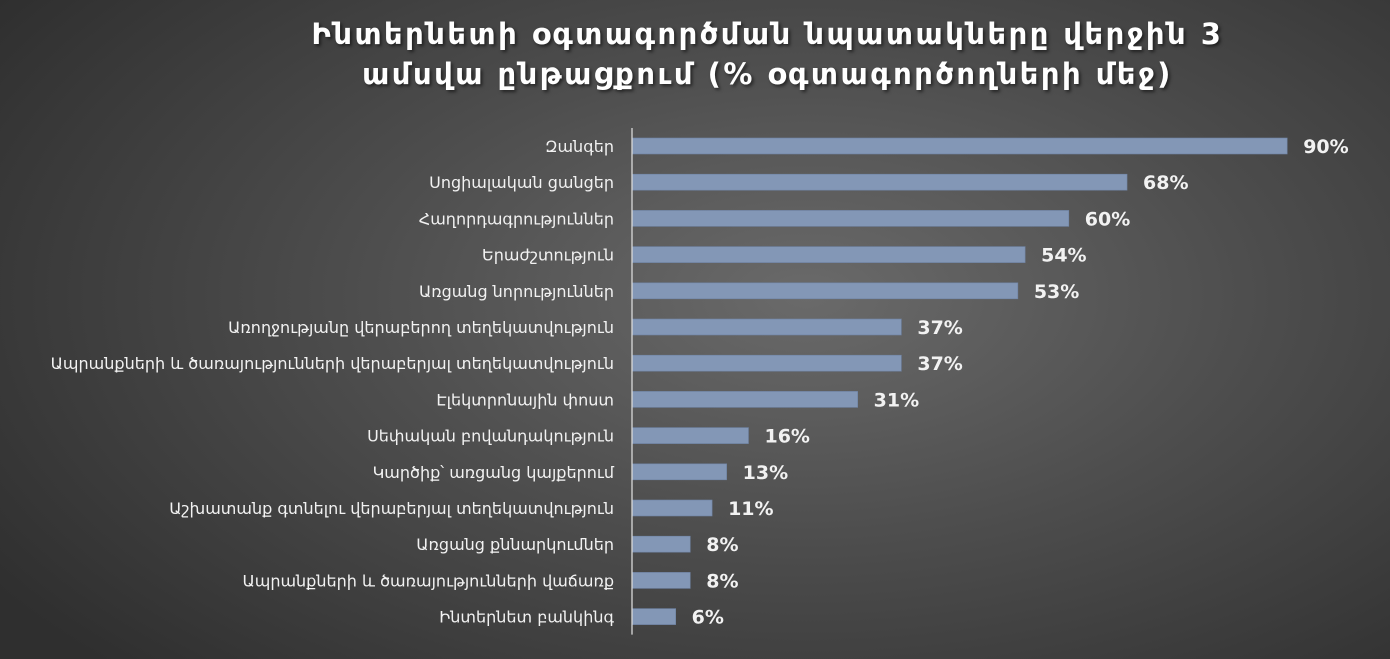  Describe the element at coordinates (490, 436) in the screenshot. I see `category-label: Սեփական բովանդակություն` at that location.